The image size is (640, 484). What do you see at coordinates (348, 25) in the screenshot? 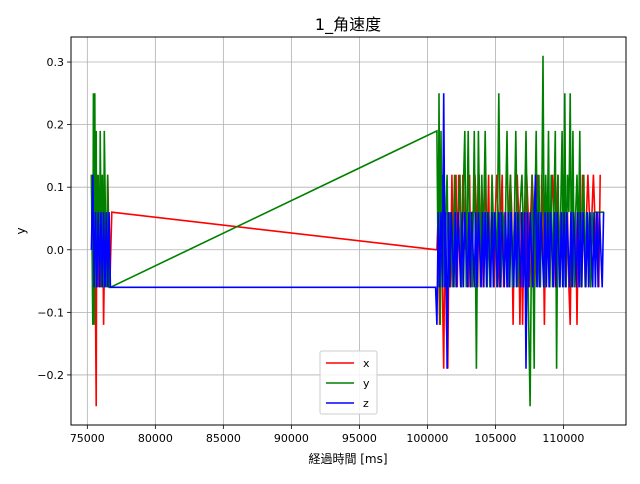
I see `chart-title: 1_角速度` at bounding box center [348, 25].